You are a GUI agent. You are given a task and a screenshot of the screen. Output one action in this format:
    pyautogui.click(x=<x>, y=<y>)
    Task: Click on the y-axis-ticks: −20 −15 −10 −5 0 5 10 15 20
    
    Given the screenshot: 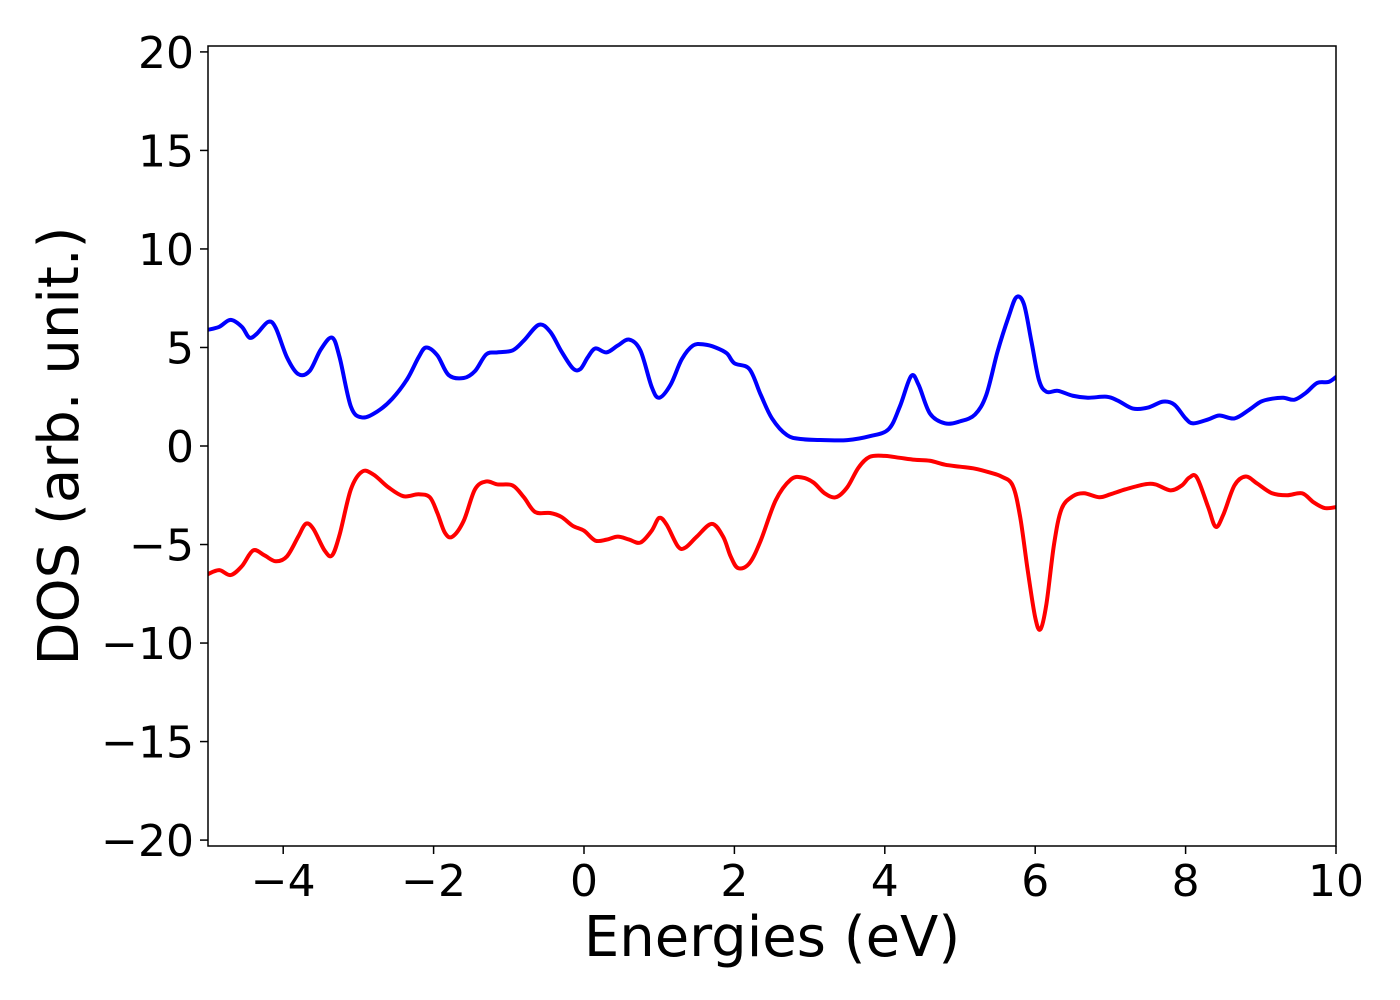 What is the action you would take?
    pyautogui.click(x=154, y=447)
    